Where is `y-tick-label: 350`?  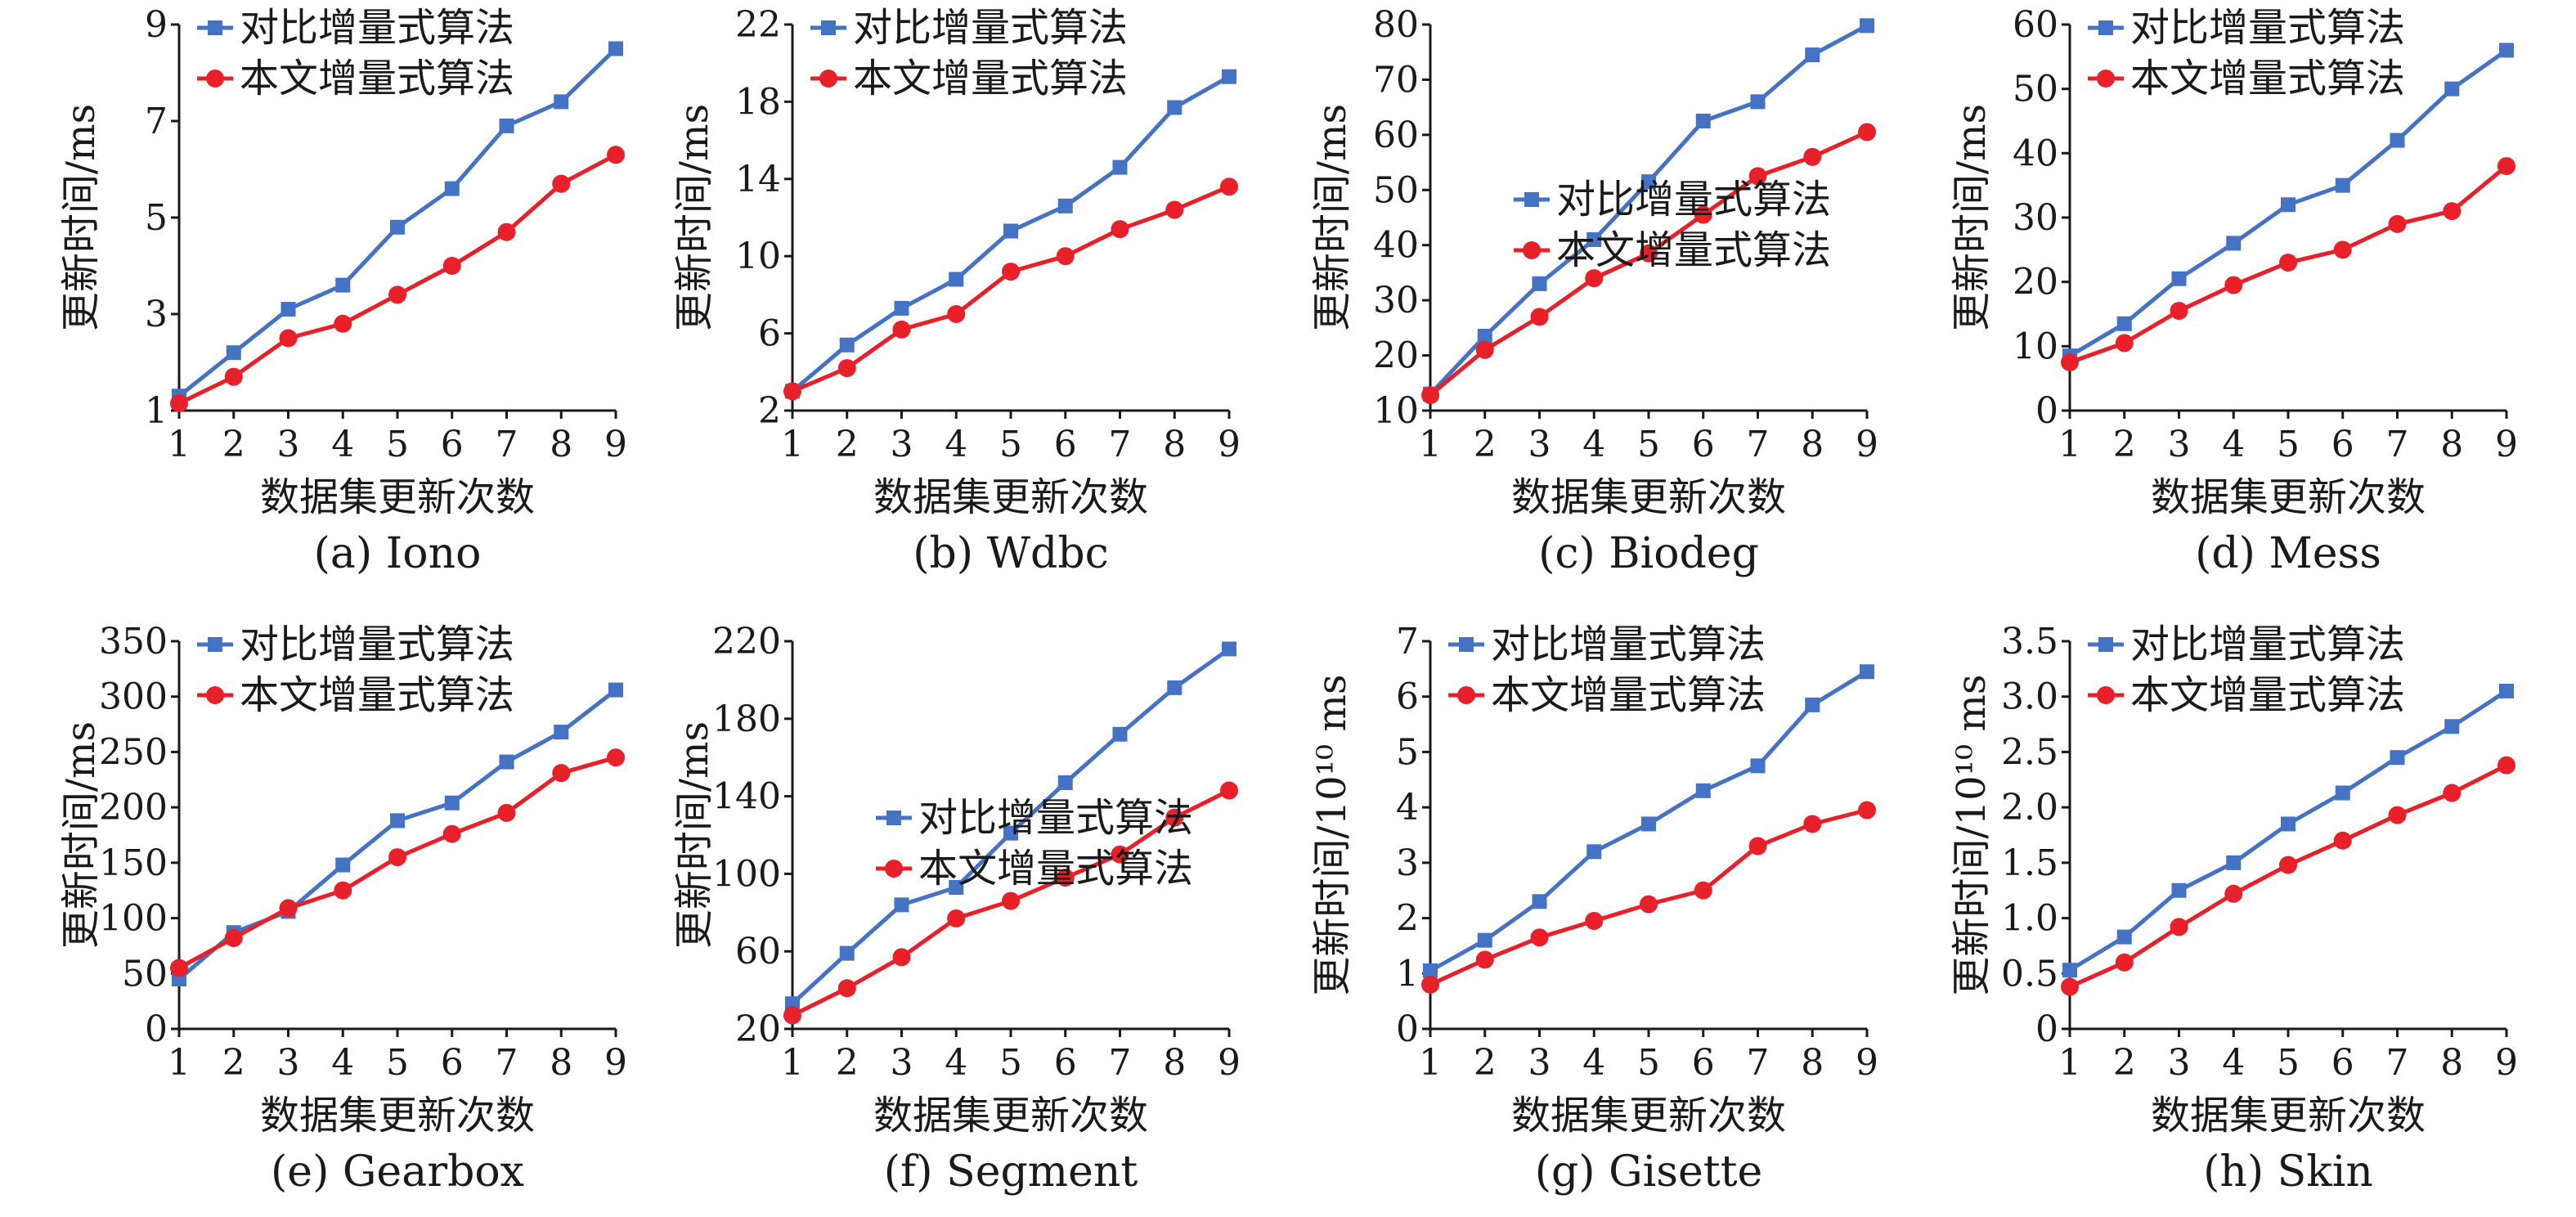 y-tick-label: 350 is located at coordinates (133, 641).